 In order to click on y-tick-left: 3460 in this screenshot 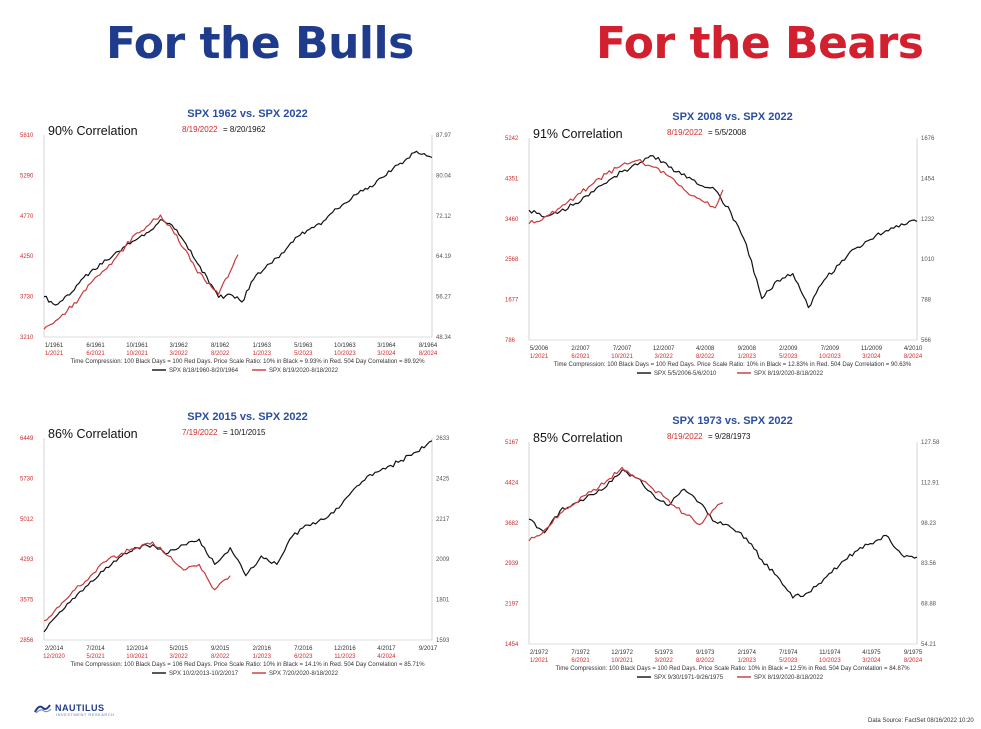, I will do `click(512, 220)`.